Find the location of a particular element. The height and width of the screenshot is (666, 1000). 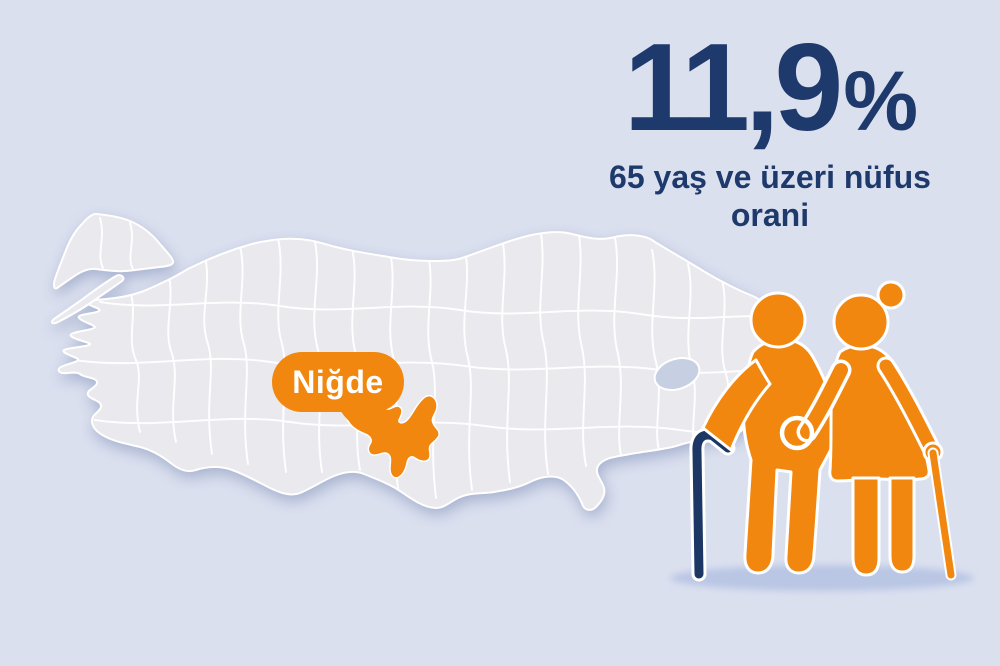

map-gallipoli-peninsula is located at coordinates (87, 299).